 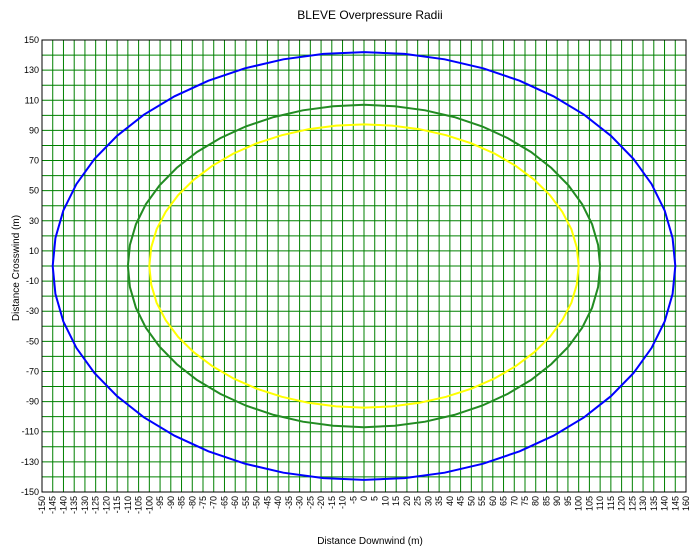 I want to click on x-tick-label: 120, so click(x=622, y=503).